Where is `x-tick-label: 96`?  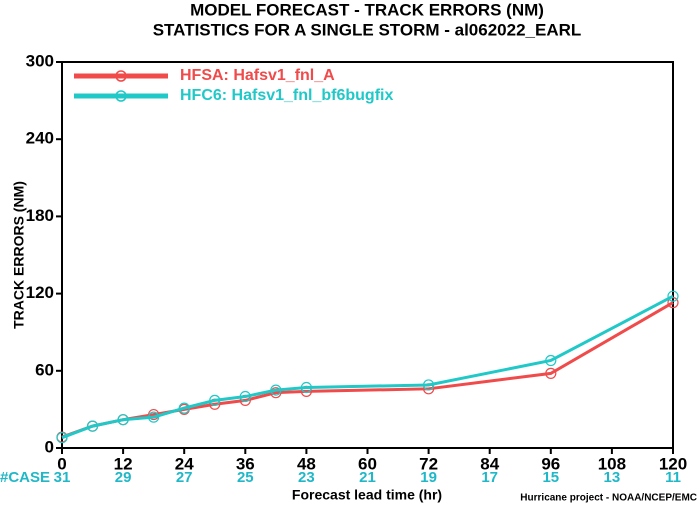 x-tick-label: 96 is located at coordinates (550, 463).